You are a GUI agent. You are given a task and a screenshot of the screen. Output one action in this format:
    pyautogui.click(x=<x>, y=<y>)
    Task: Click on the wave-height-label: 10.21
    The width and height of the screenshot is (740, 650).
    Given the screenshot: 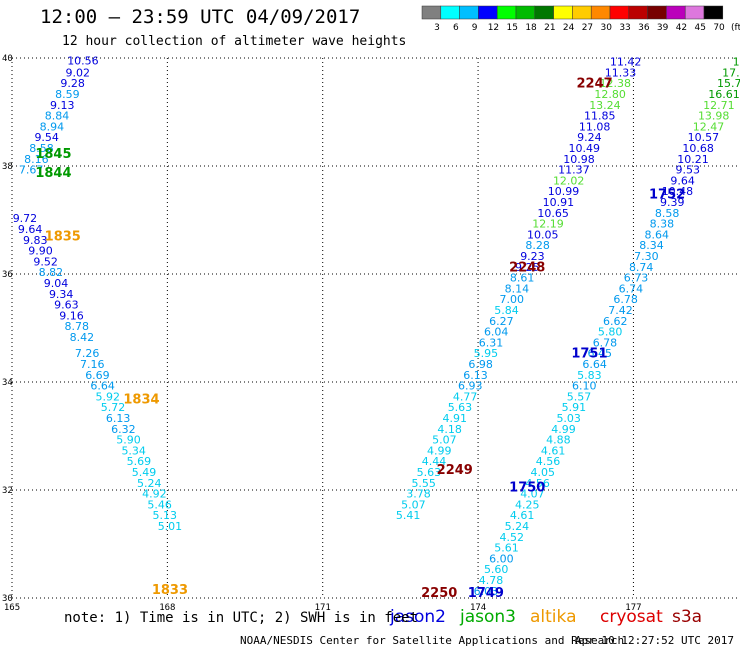 What is the action you would take?
    pyautogui.click(x=693, y=159)
    